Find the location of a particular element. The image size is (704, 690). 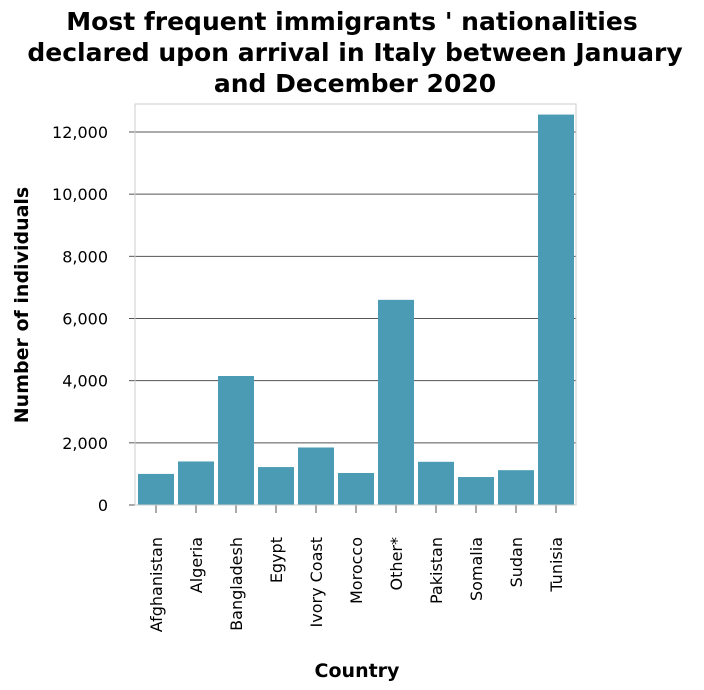

x-tick-label: Sudan is located at coordinates (516, 562).